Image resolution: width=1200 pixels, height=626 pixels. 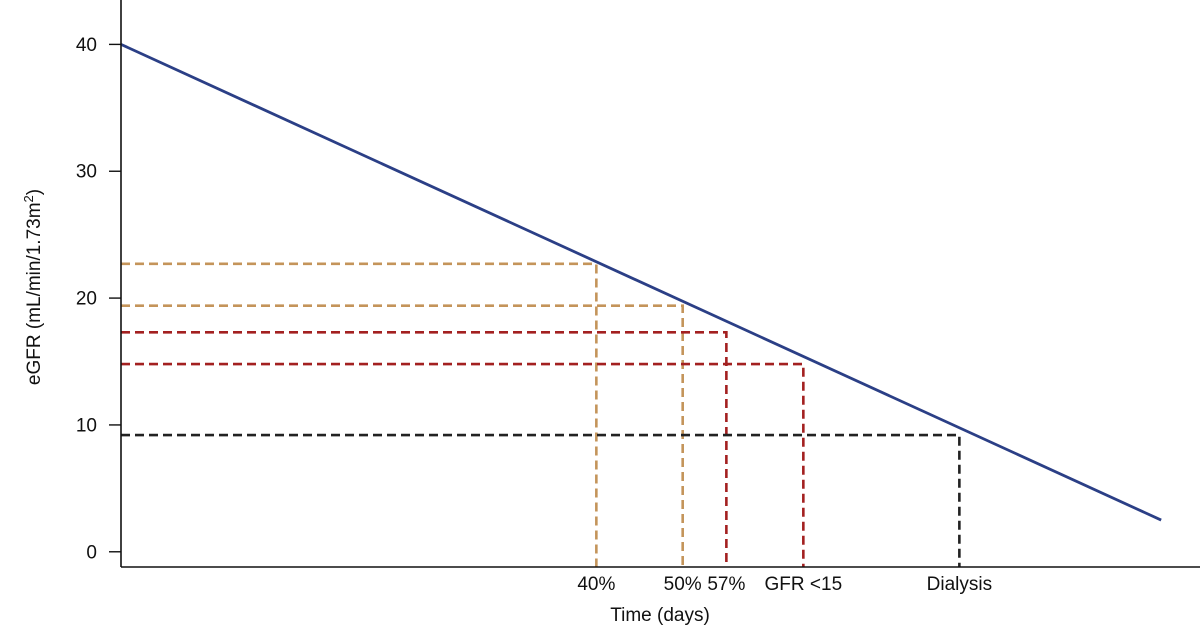 I want to click on y-tick-label: 30, so click(x=86, y=172).